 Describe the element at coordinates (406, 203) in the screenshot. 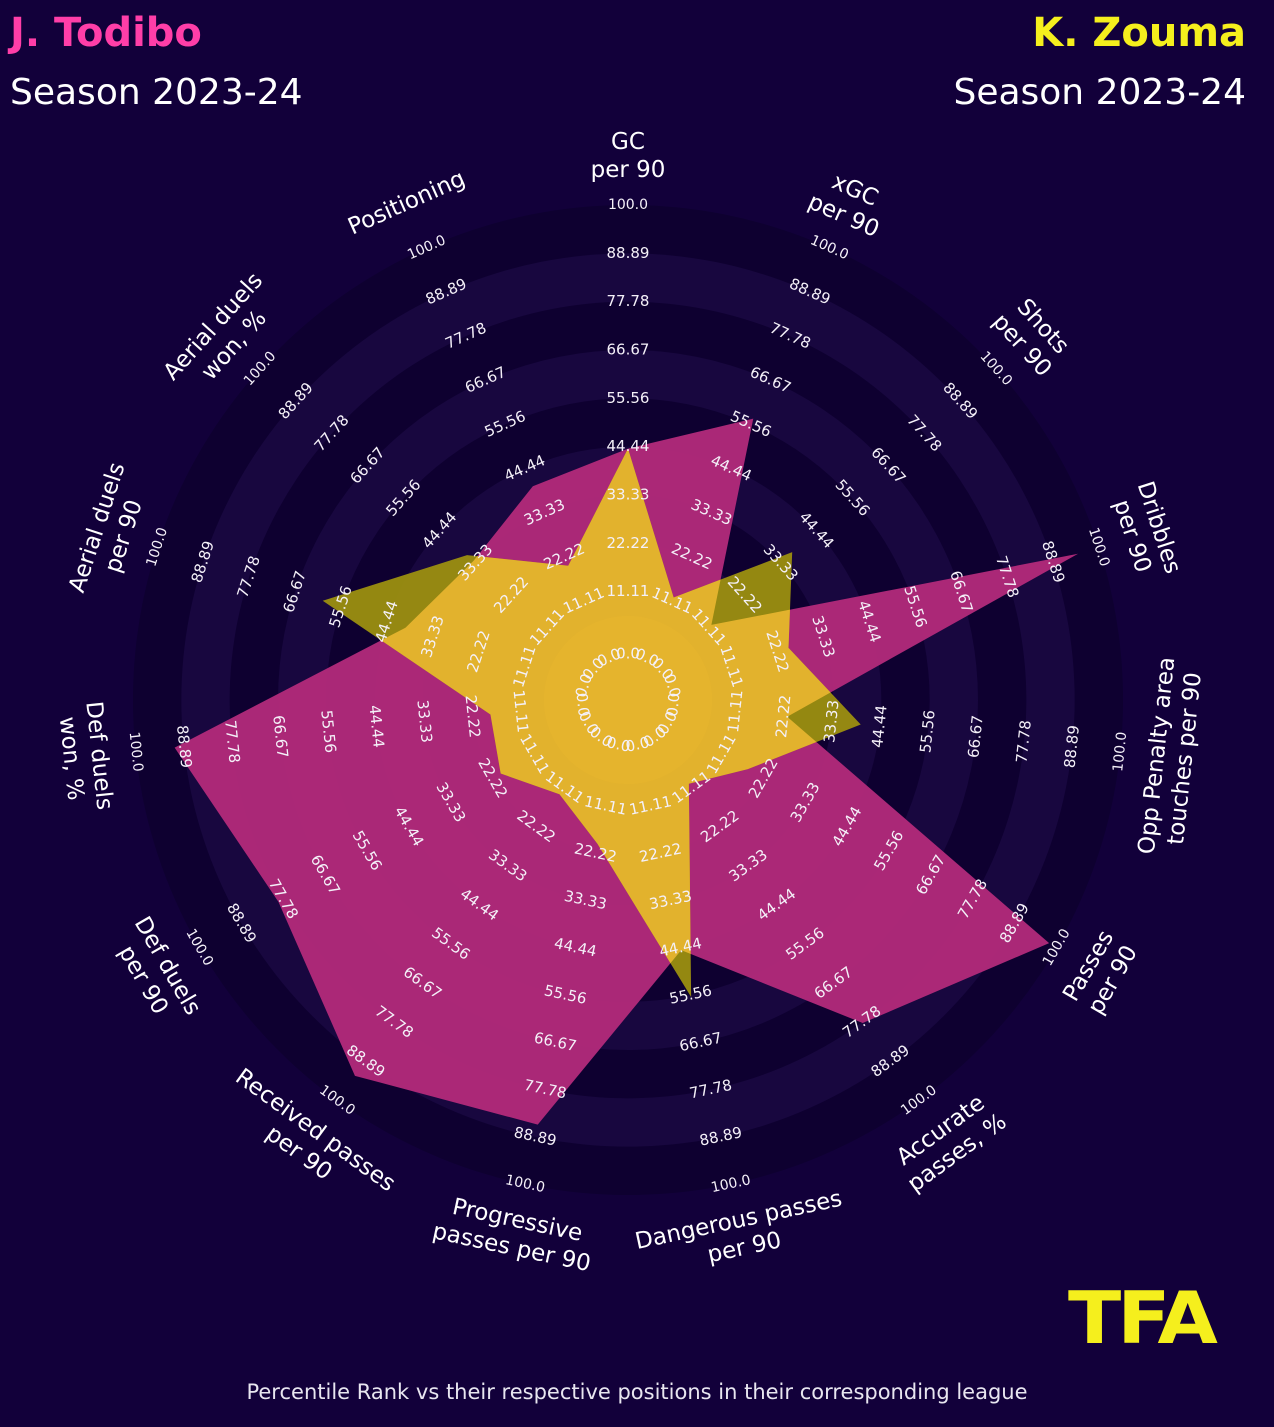

I see `axis-label: Positioning` at that location.